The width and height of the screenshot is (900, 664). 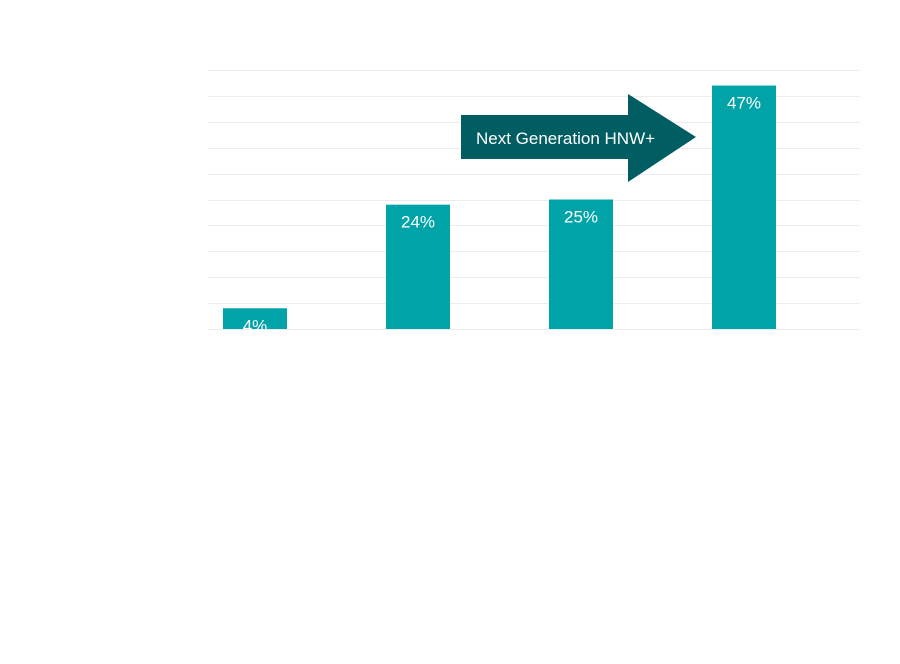 I want to click on bar-value-label-1: 4%, so click(x=255, y=325).